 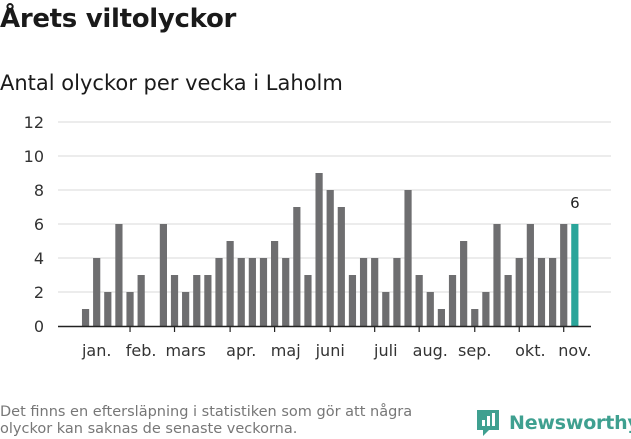 I want to click on x-tick-label: feb., so click(x=141, y=350).